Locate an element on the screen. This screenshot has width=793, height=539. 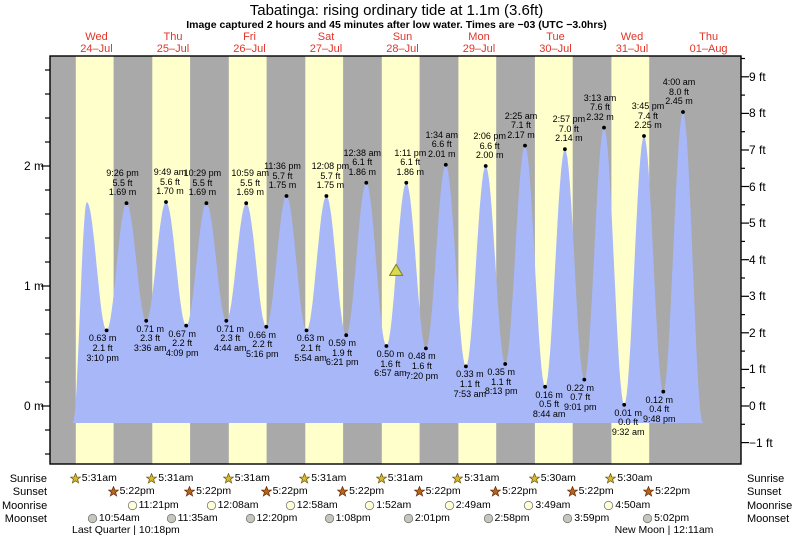
tide-label-m-line: 0.16 m is located at coordinates (549, 394).